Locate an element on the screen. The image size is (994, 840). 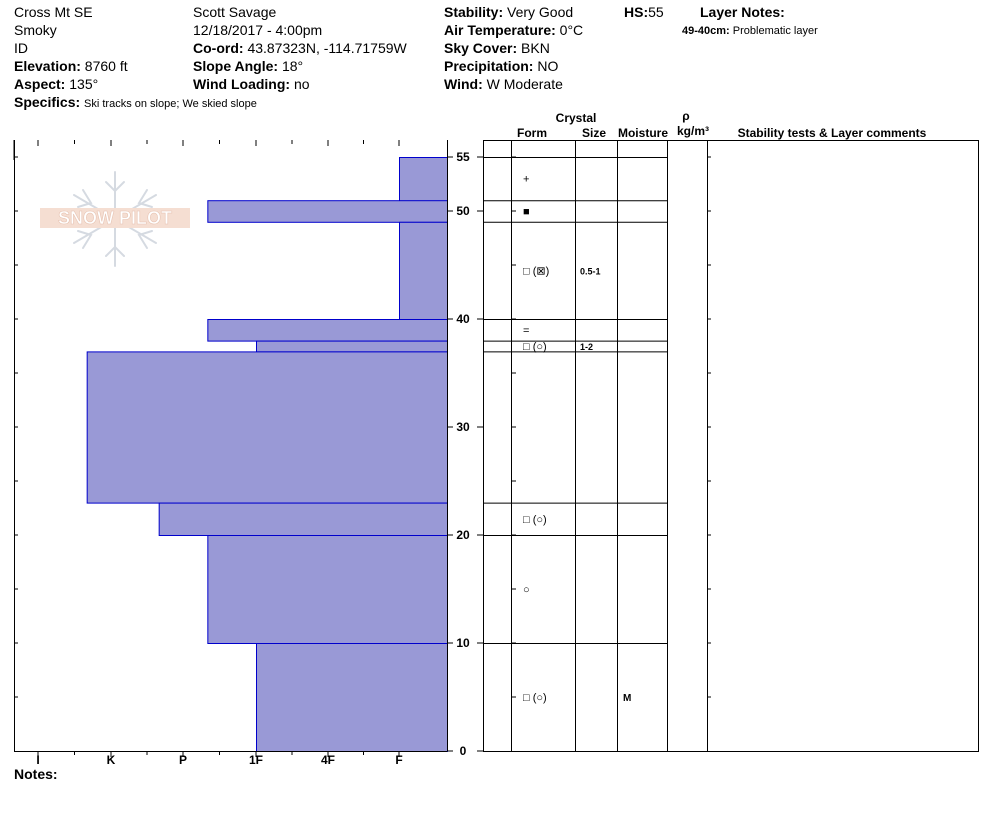
y-tick-label: 55 is located at coordinates (463, 157).